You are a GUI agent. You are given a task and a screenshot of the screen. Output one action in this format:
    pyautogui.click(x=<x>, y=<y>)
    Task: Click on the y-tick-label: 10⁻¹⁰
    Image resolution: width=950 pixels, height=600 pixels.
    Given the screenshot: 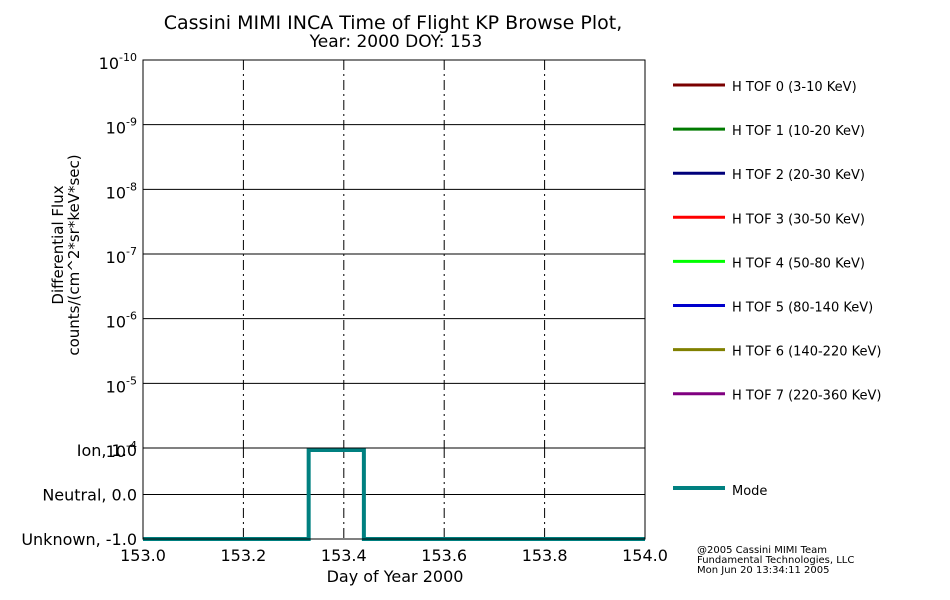 What is the action you would take?
    pyautogui.click(x=118, y=62)
    